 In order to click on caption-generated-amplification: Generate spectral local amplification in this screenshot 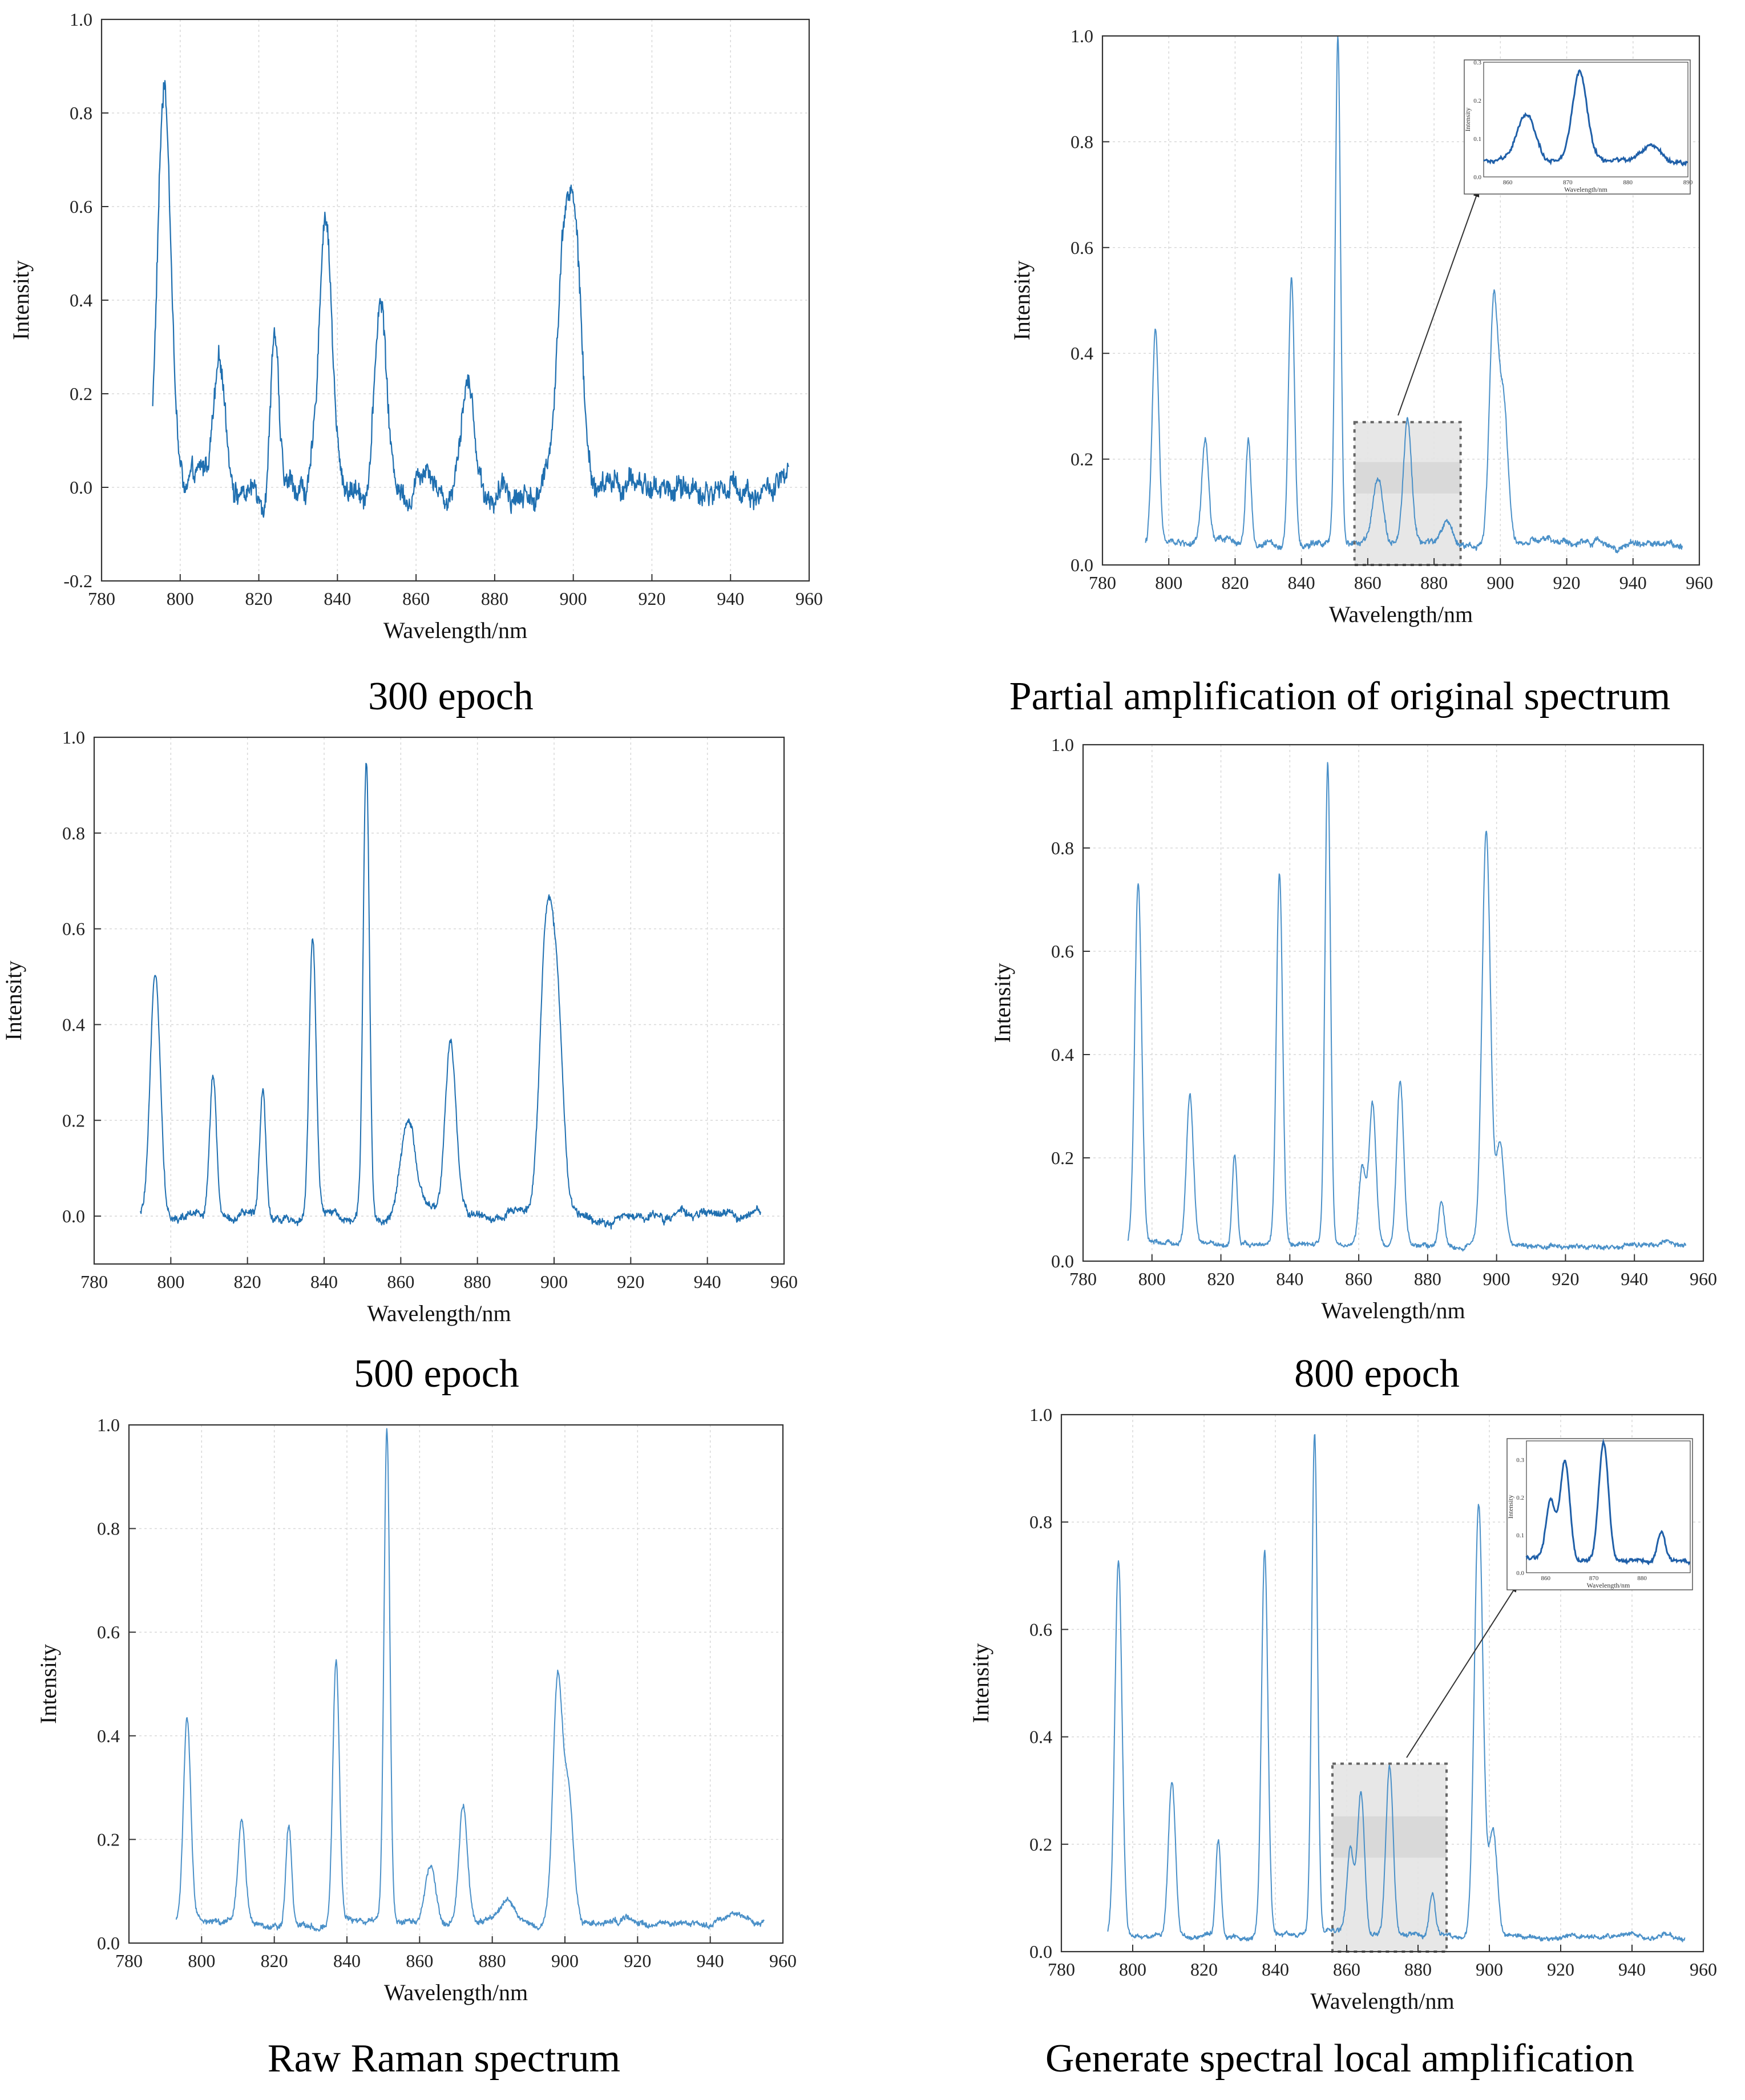, I will do `click(1340, 2059)`.